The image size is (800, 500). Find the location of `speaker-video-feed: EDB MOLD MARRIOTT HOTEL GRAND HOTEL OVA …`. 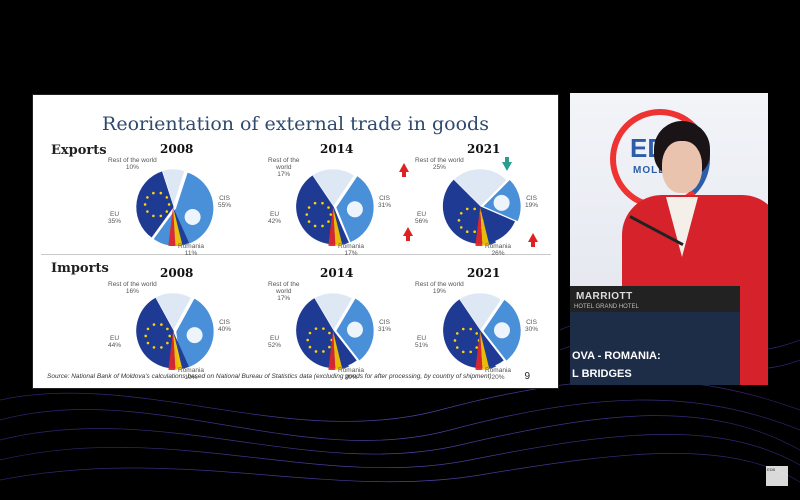

speaker-video-feed: EDB MOLD MARRIOTT HOTEL GRAND HOTEL OVA … is located at coordinates (669, 239).